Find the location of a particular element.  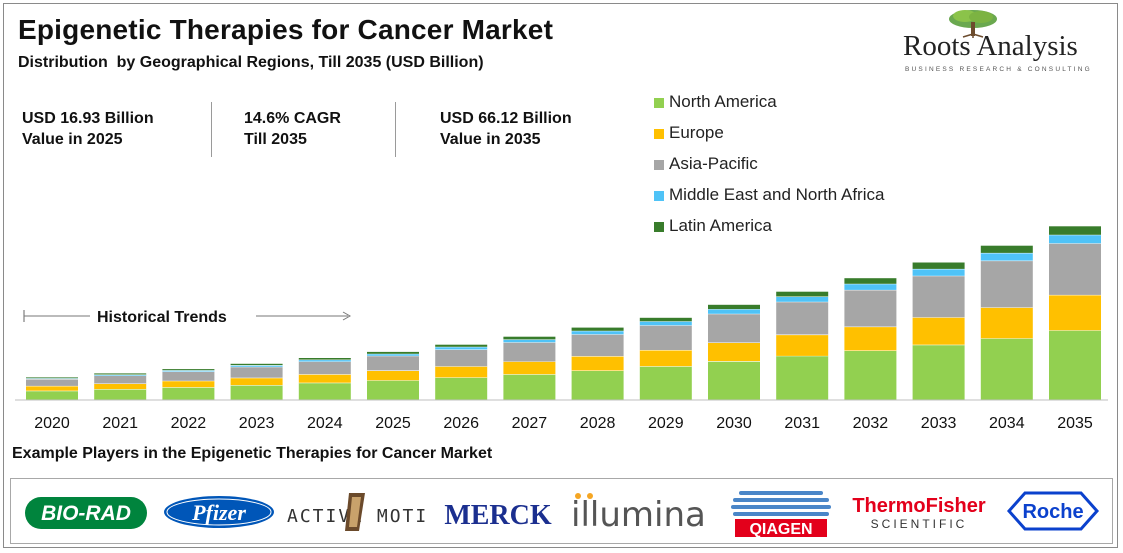

svg-text: Roche is located at coordinates (1052, 512).